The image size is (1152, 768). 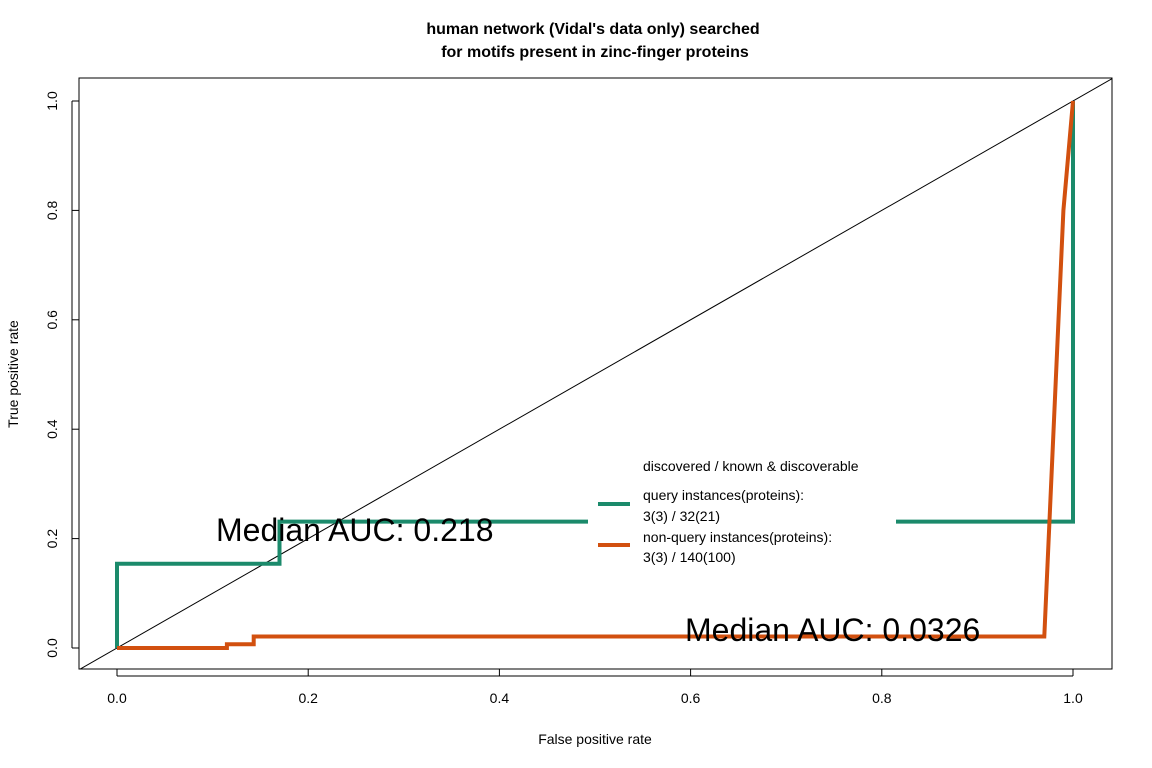 I want to click on x-tick-label: 0.0, so click(x=117, y=698).